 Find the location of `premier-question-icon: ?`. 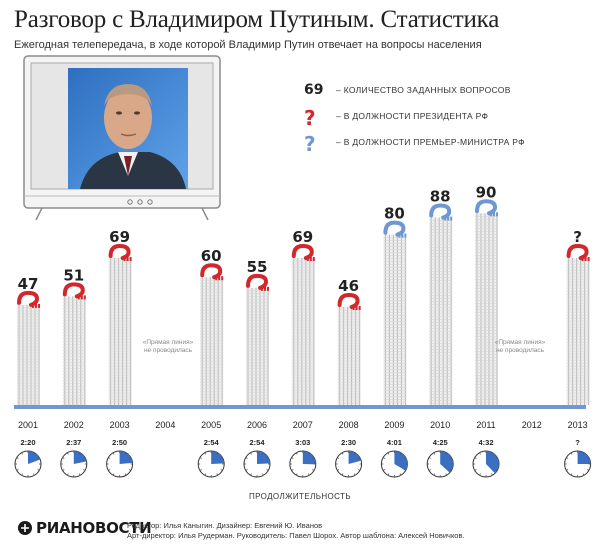

premier-question-icon: ? is located at coordinates (310, 144).